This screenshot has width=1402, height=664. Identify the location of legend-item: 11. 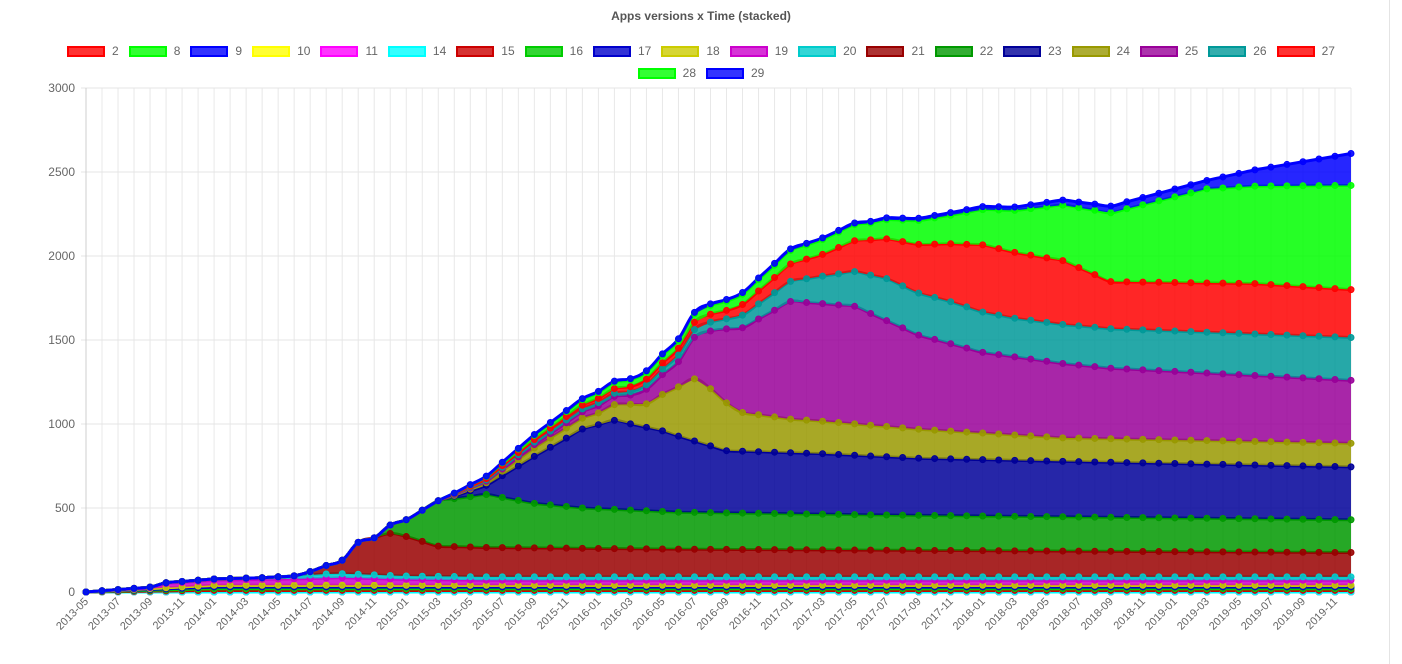
(349, 51).